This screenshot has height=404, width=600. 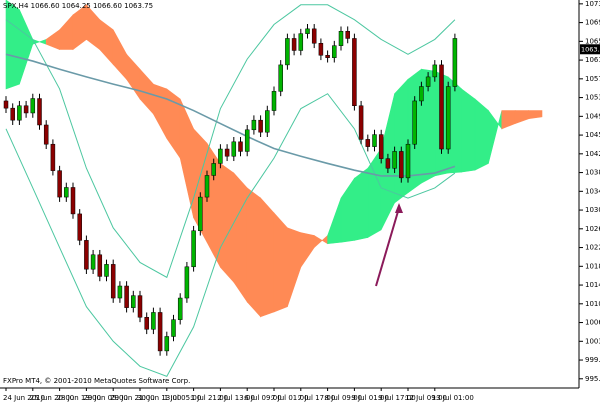 I want to click on x-tick-label: 1 Jul 21:00, so click(x=210, y=398).